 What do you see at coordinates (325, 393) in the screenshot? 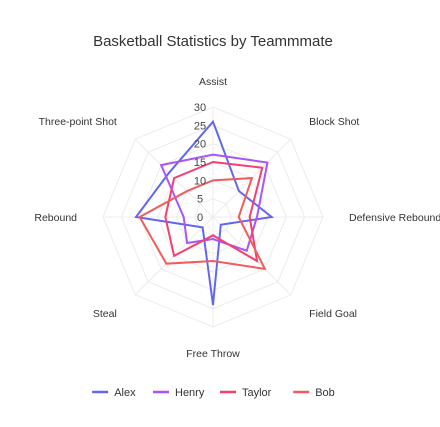
I see `legend-label: Bob` at bounding box center [325, 393].